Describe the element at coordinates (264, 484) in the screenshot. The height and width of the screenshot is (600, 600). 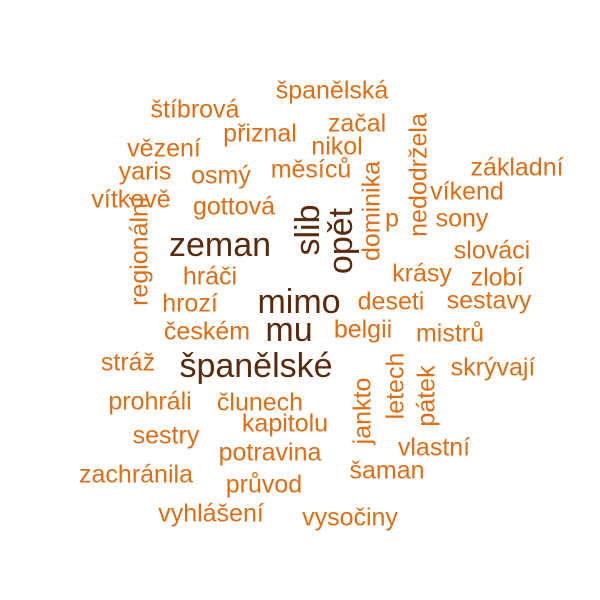
I see `word-pruvod: průvod` at that location.